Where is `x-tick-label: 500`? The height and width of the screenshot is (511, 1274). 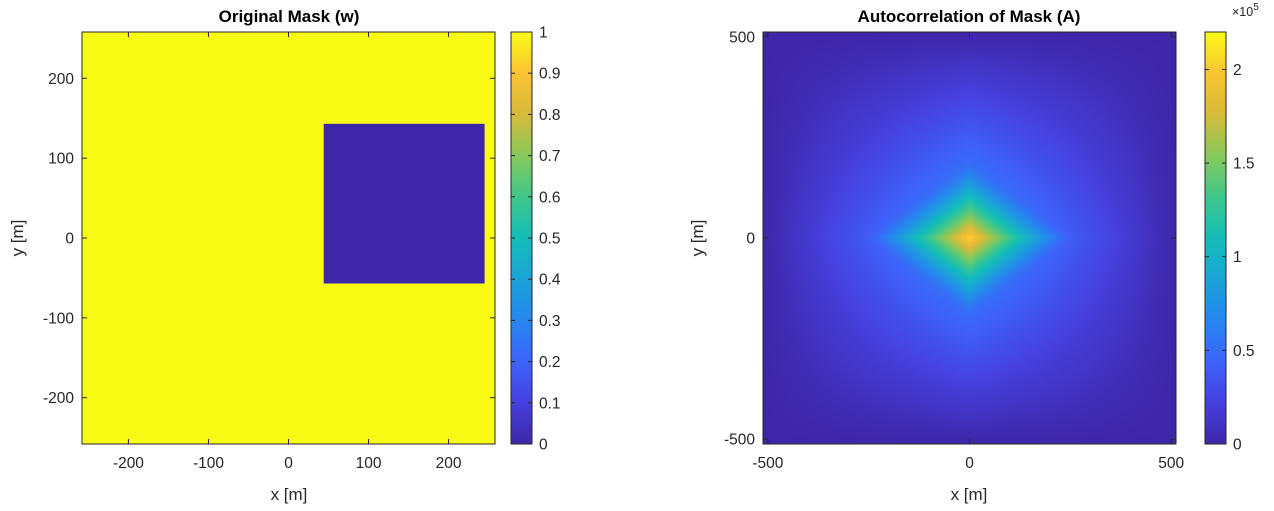 x-tick-label: 500 is located at coordinates (1171, 463).